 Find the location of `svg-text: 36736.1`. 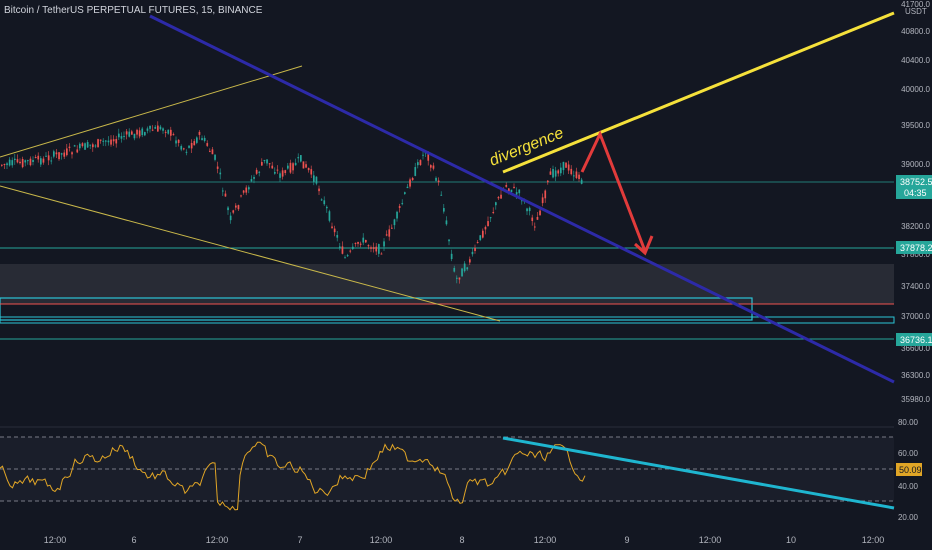

svg-text: 36736.1 is located at coordinates (916, 340).